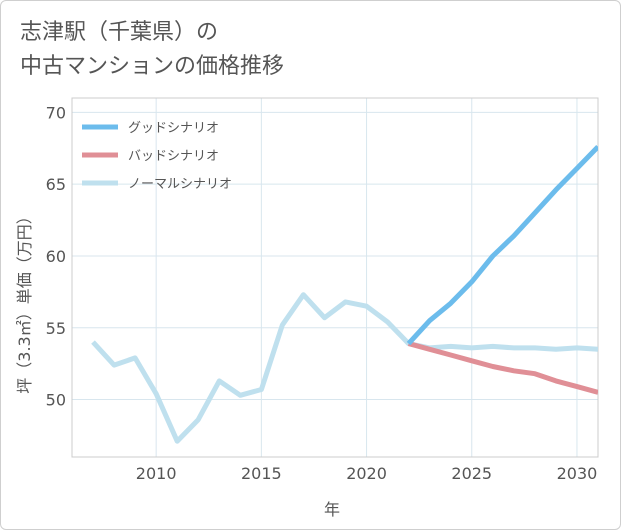 The image size is (621, 530). Describe the element at coordinates (56, 112) in the screenshot. I see `y-tick-label: 70` at that location.